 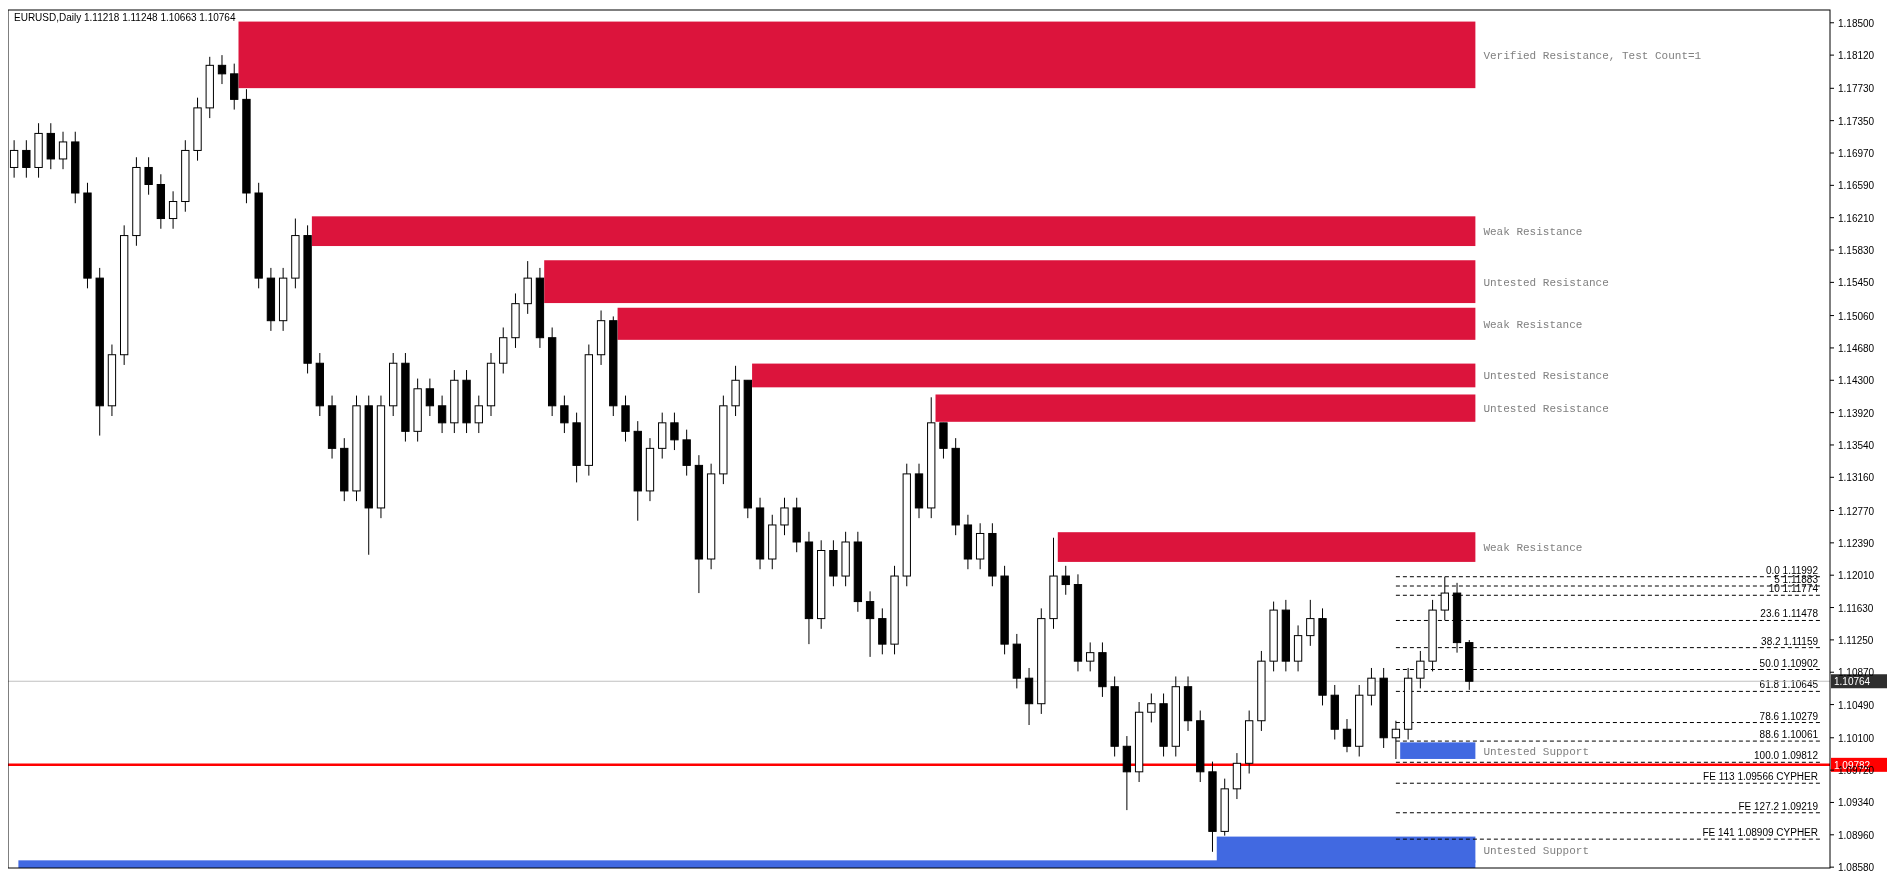 I want to click on y-tick-label: 1.15450, so click(x=1856, y=283).